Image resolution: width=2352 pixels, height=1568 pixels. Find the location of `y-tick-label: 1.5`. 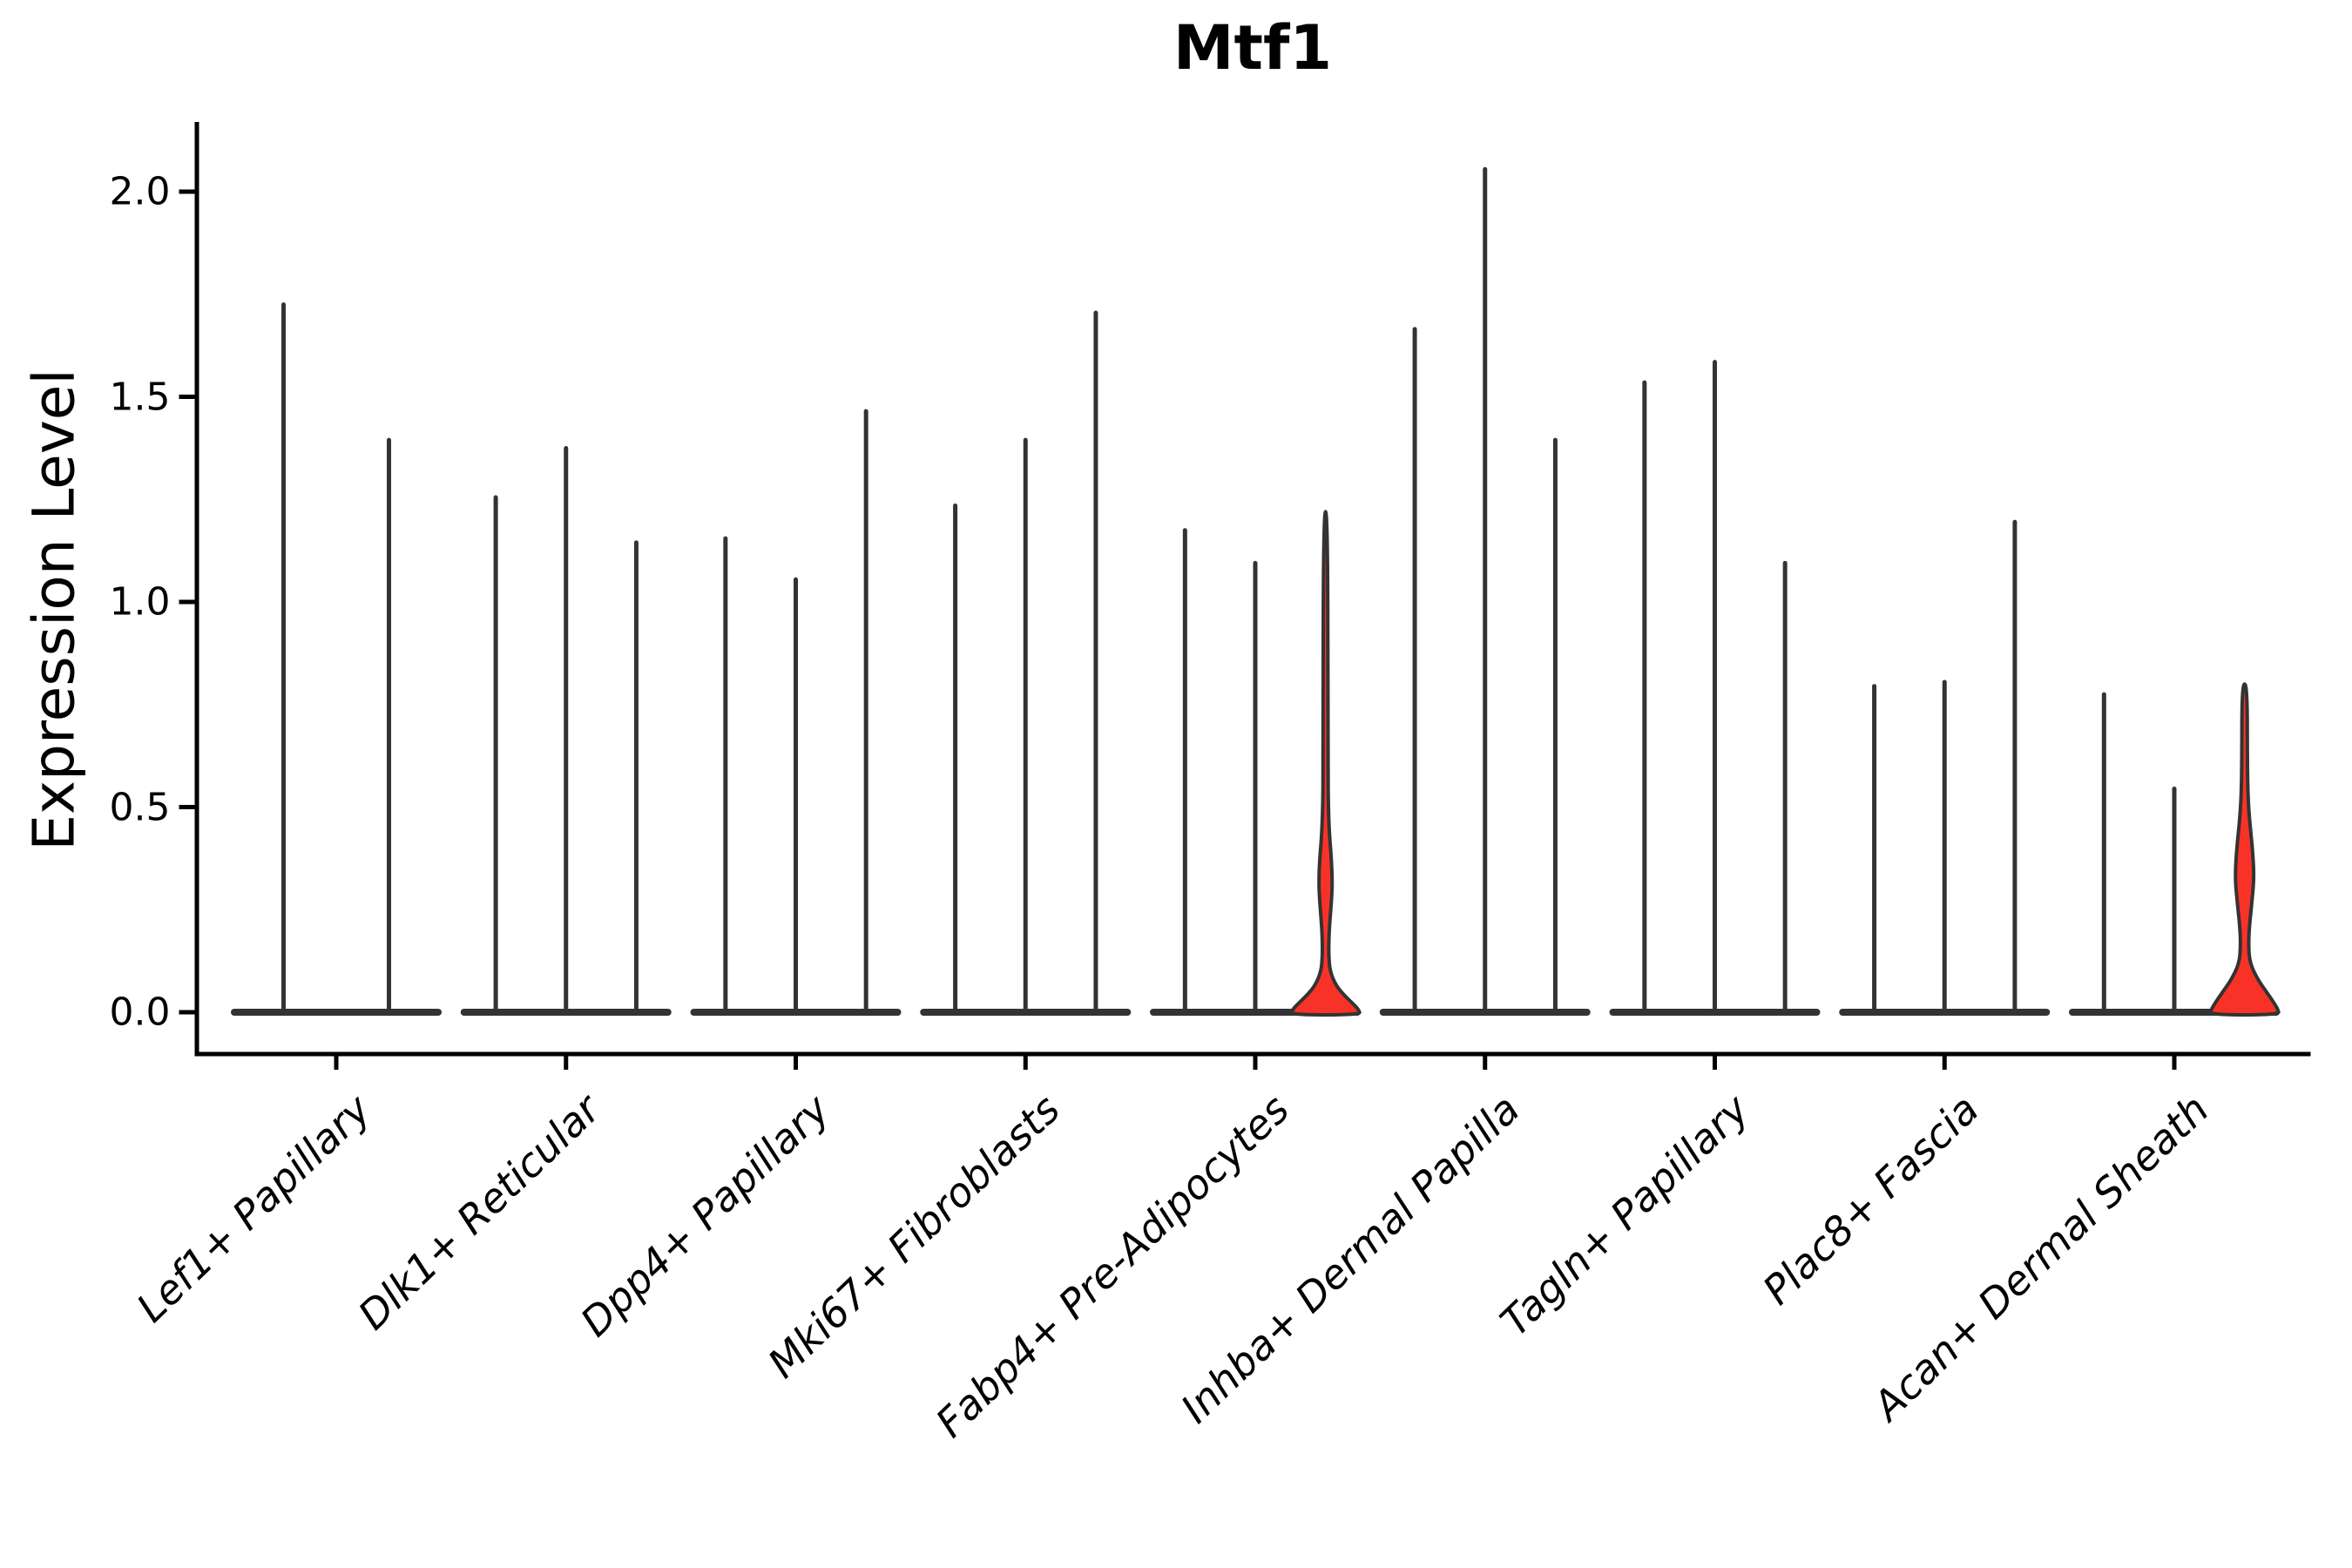

y-tick-label: 1.5 is located at coordinates (140, 397).